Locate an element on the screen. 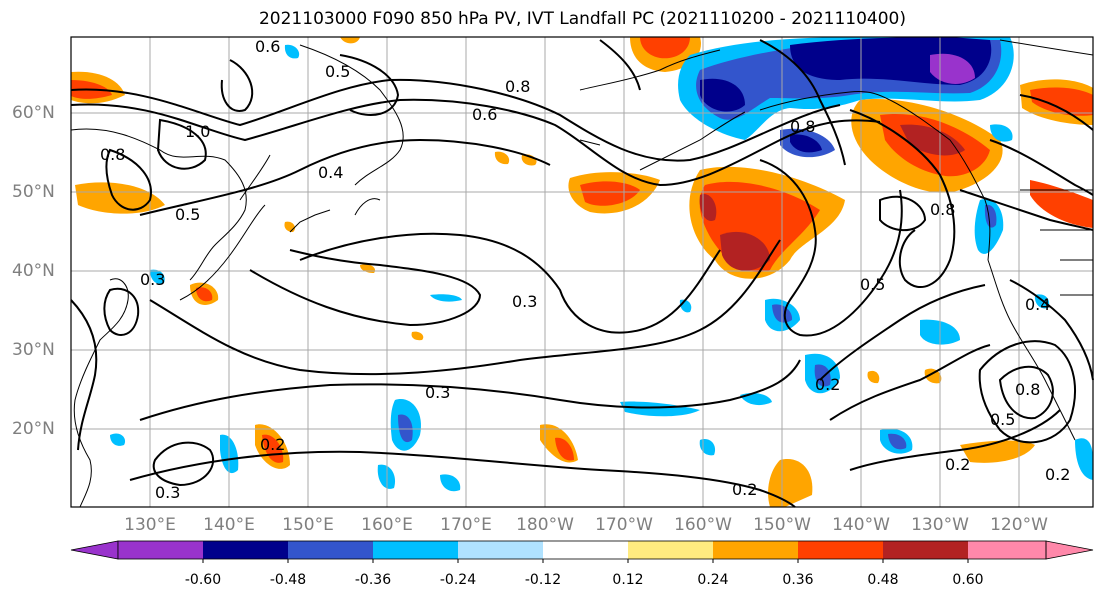 The image size is (1105, 601). lat-label-60n: 60°N is located at coordinates (33, 113).